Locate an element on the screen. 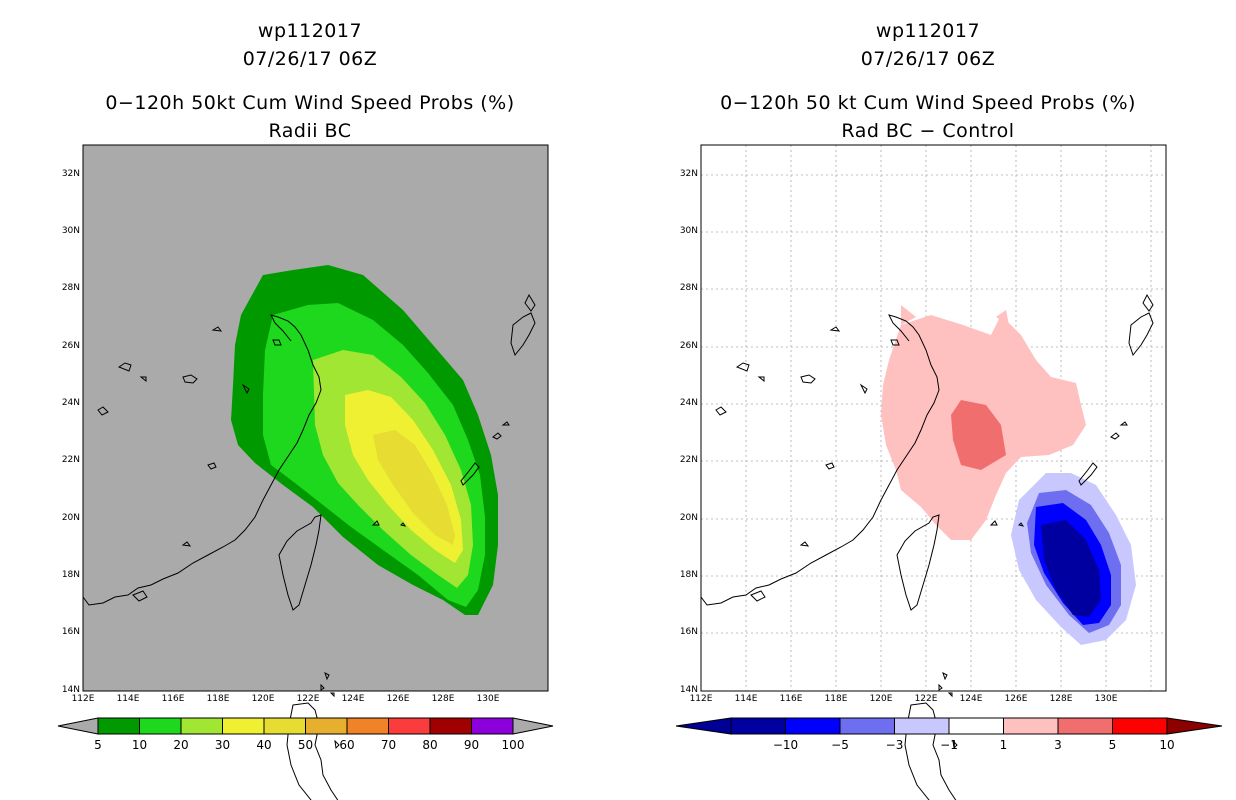 The image size is (1236, 800). right-colorbar-label: 3 is located at coordinates (1058, 745).